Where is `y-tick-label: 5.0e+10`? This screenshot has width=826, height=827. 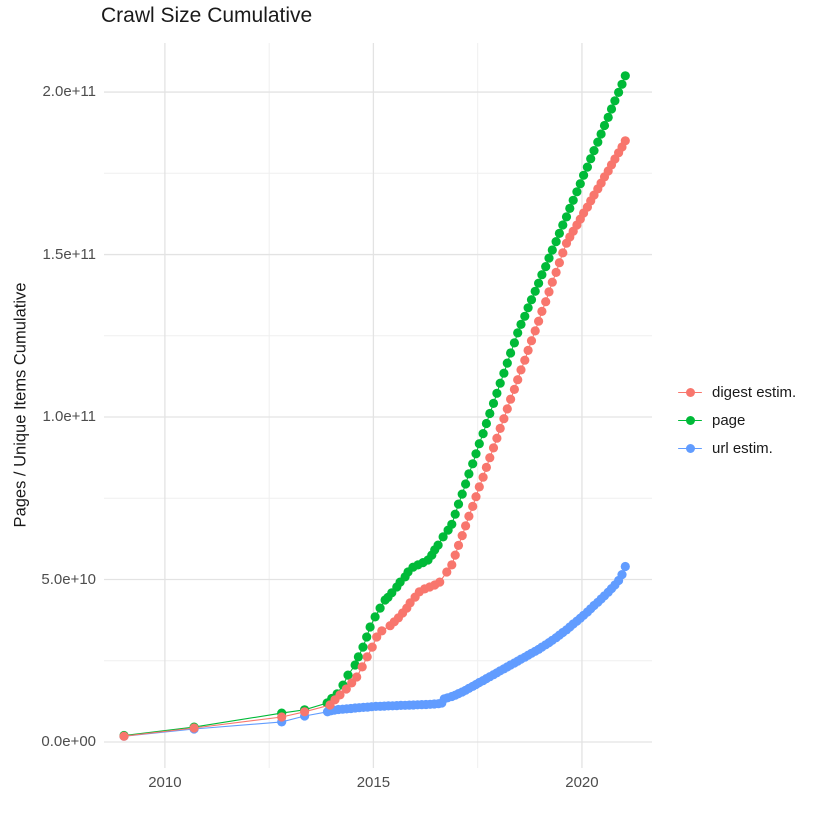
y-tick-label: 5.0e+10 is located at coordinates (68, 579).